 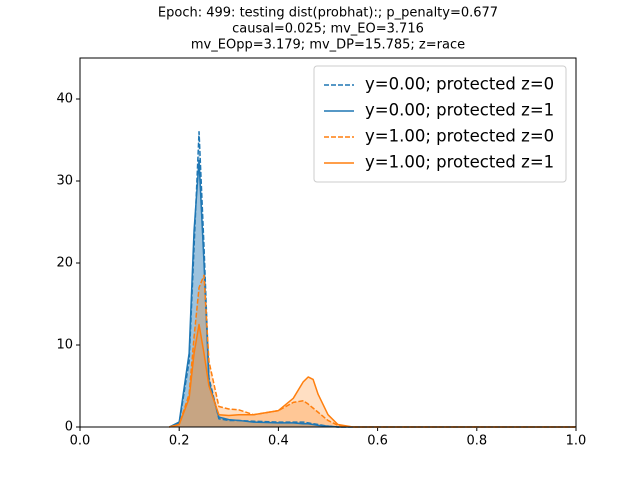 What do you see at coordinates (377, 441) in the screenshot?
I see `x-tick-label: 0.6` at bounding box center [377, 441].